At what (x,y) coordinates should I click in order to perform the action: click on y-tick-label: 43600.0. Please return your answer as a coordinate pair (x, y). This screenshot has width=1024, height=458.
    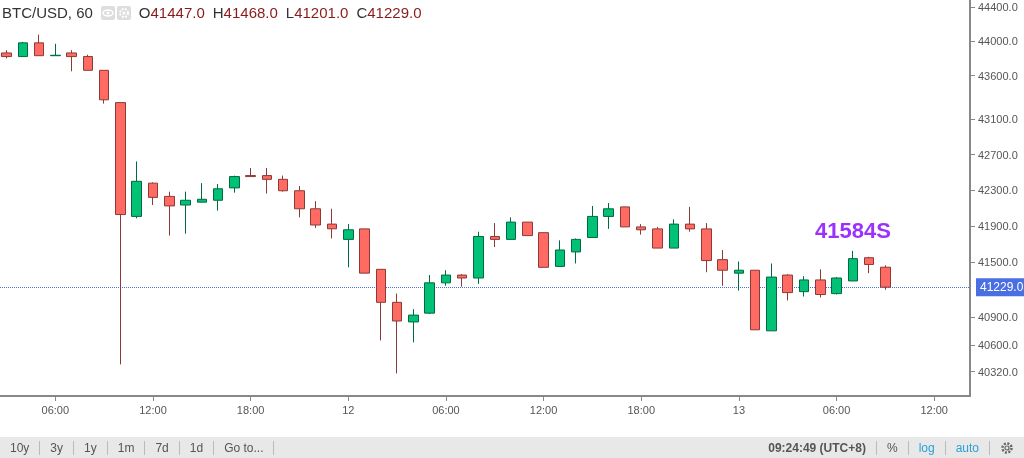
    Looking at the image, I should click on (998, 75).